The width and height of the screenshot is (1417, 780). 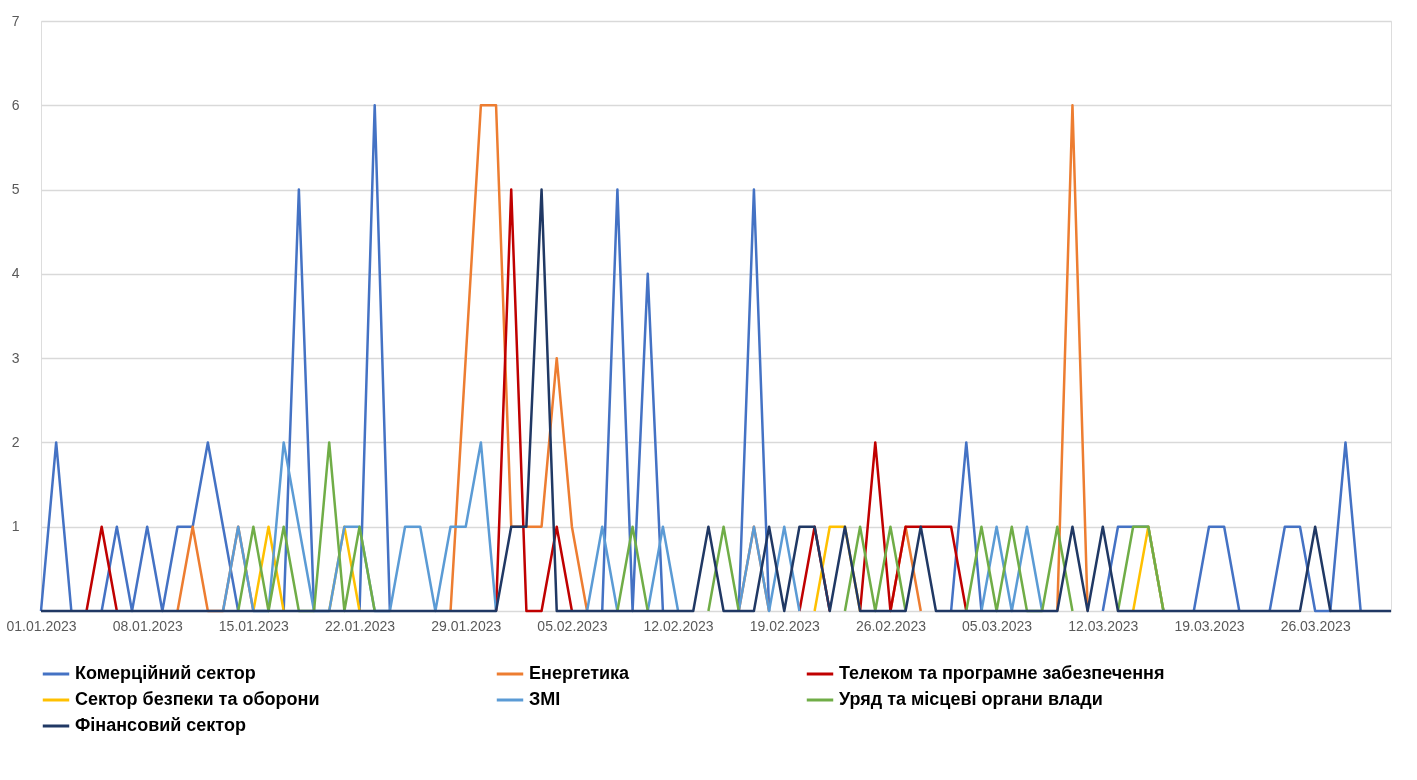 I want to click on legend-label: Уряд та місцеві органи влади, so click(x=971, y=699).